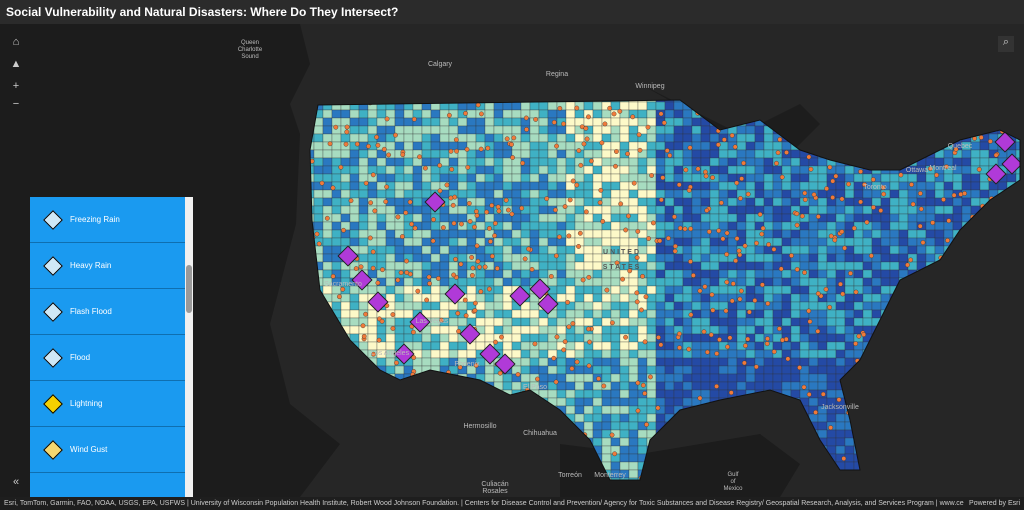  What do you see at coordinates (189, 289) in the screenshot?
I see `scroll-thumb` at bounding box center [189, 289].